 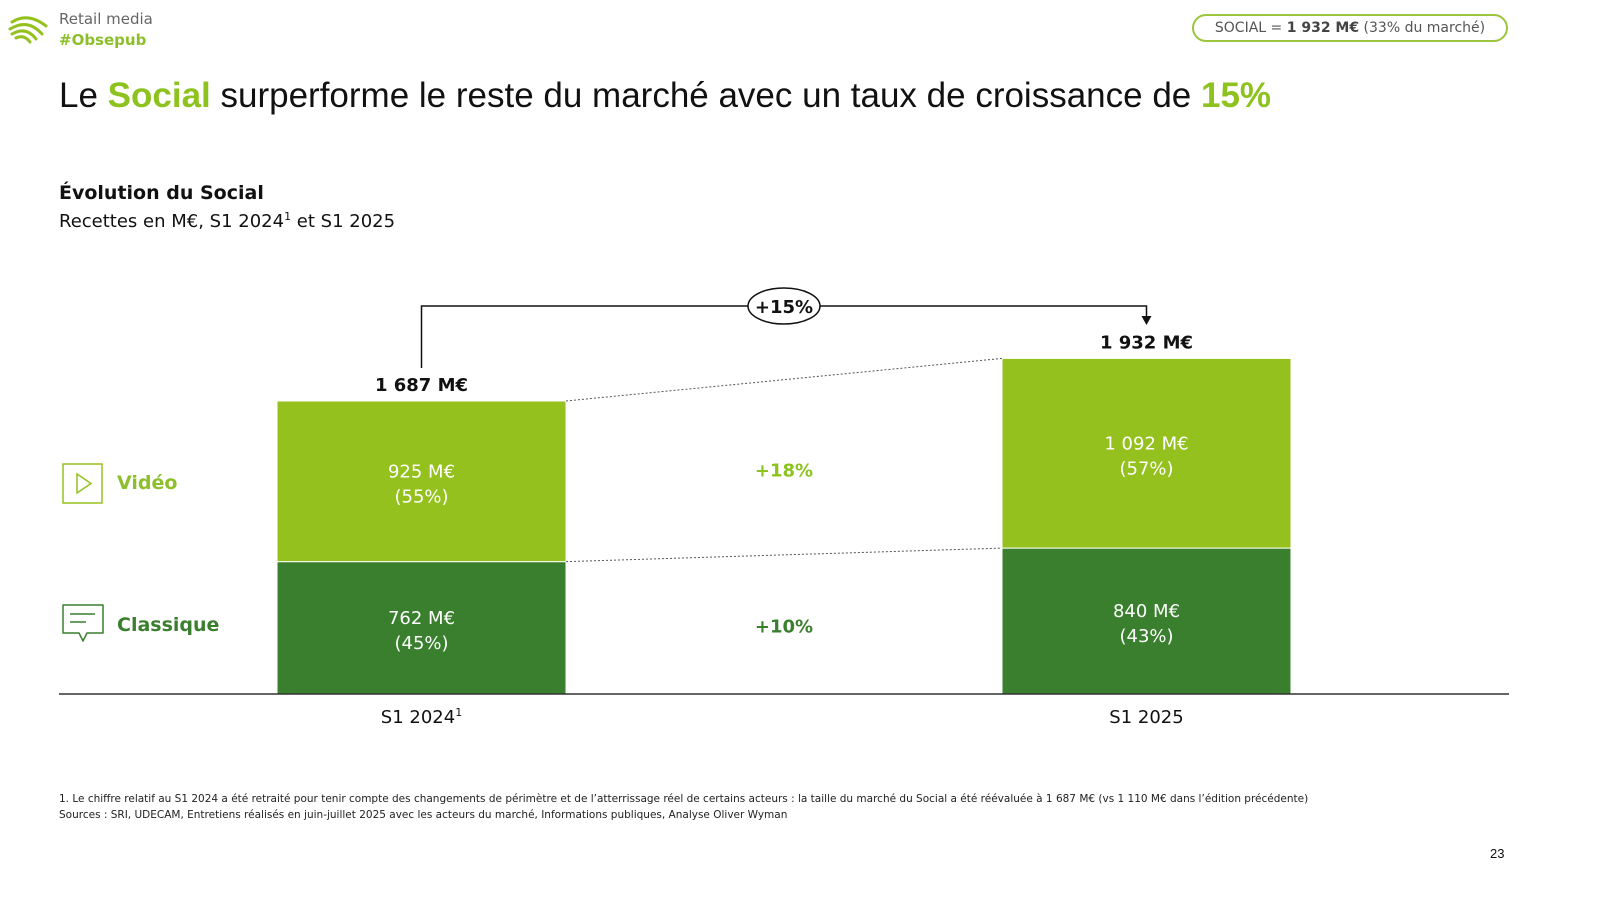 What do you see at coordinates (1146, 320) in the screenshot?
I see `arrow-head-icon` at bounding box center [1146, 320].